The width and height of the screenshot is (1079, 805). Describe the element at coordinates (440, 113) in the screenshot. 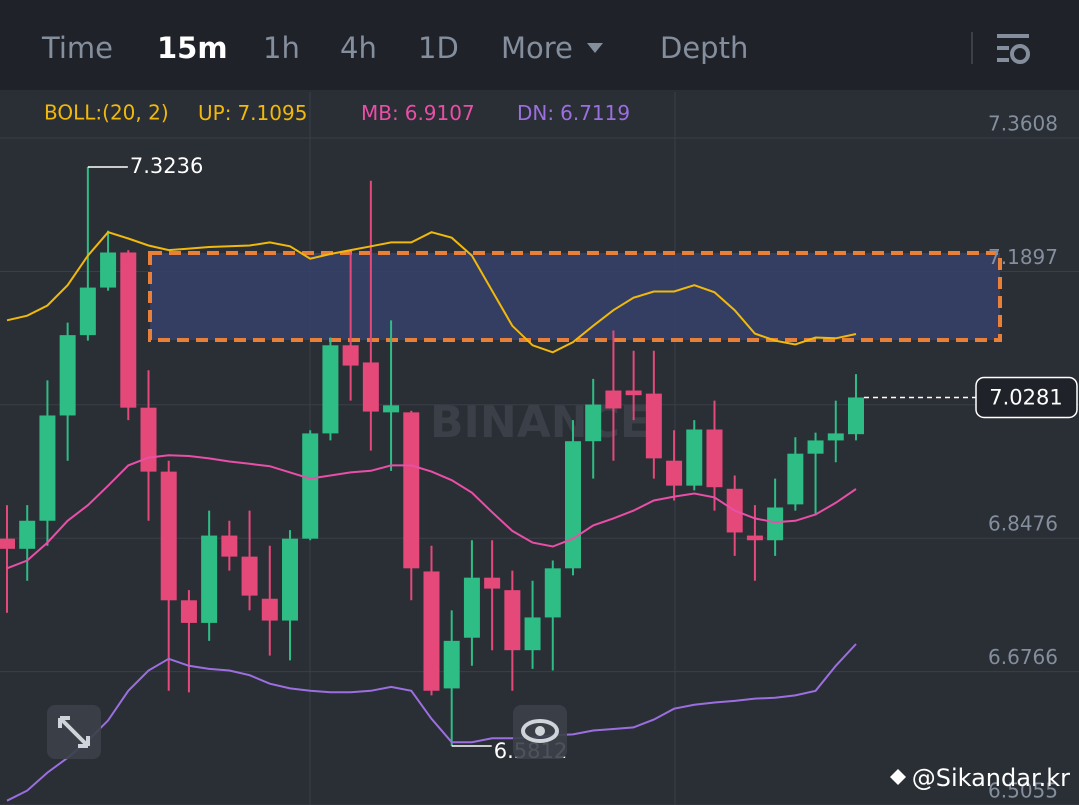

I see `legend-value: 6.9107` at that location.